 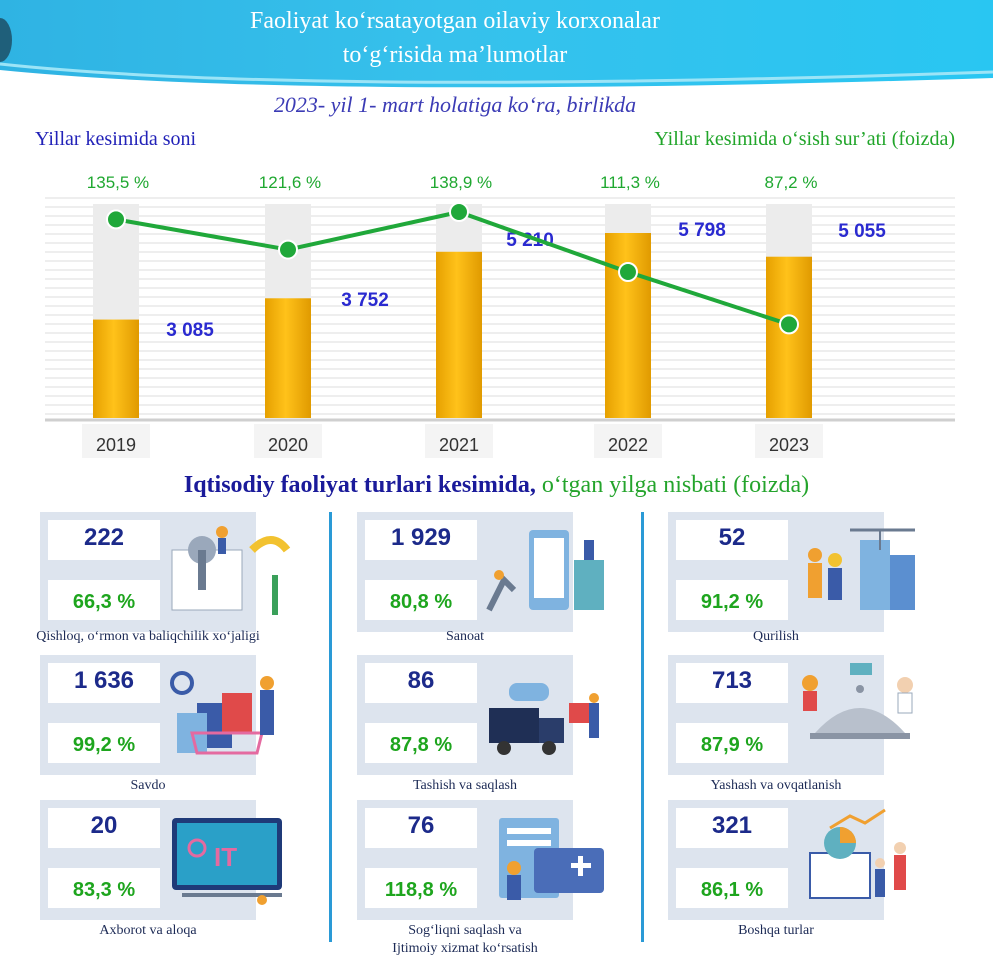 I want to click on category-label: 2022, so click(x=628, y=445).